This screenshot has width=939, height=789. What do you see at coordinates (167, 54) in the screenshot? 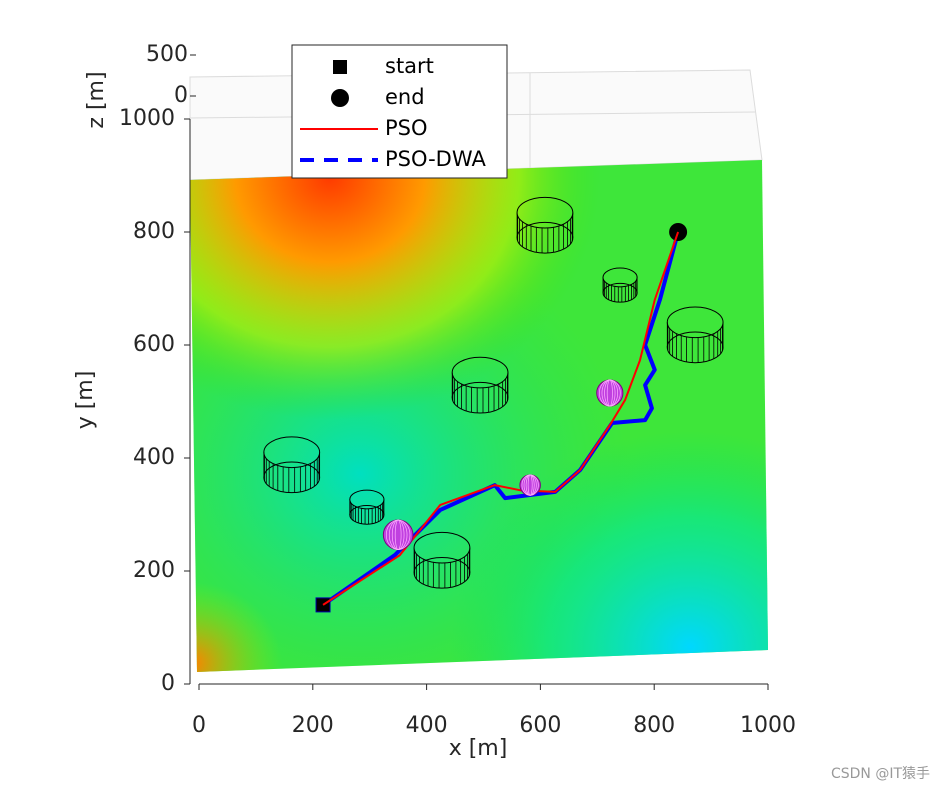
I see `z-tick-label: 500` at bounding box center [167, 54].